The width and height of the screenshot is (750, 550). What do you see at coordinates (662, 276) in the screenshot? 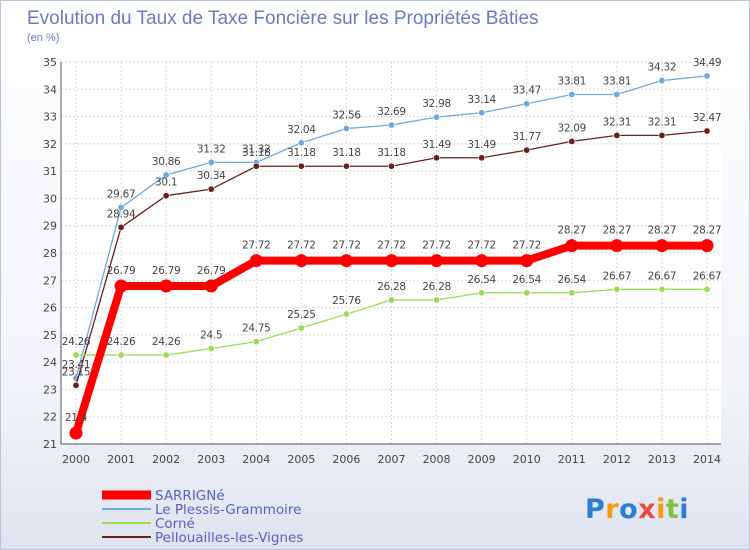
I see `data-label: 26.67` at bounding box center [662, 276].